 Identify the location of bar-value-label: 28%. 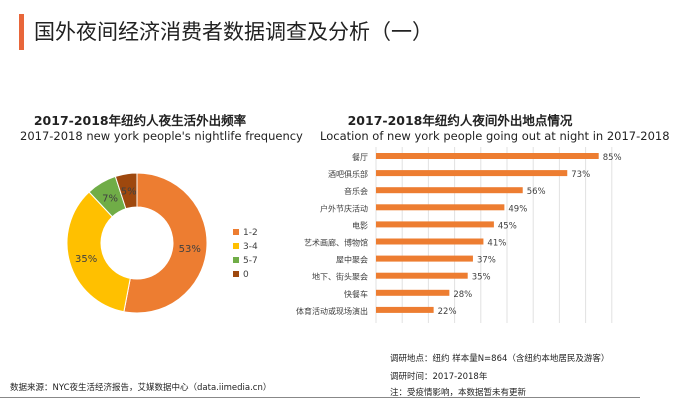
(462, 295).